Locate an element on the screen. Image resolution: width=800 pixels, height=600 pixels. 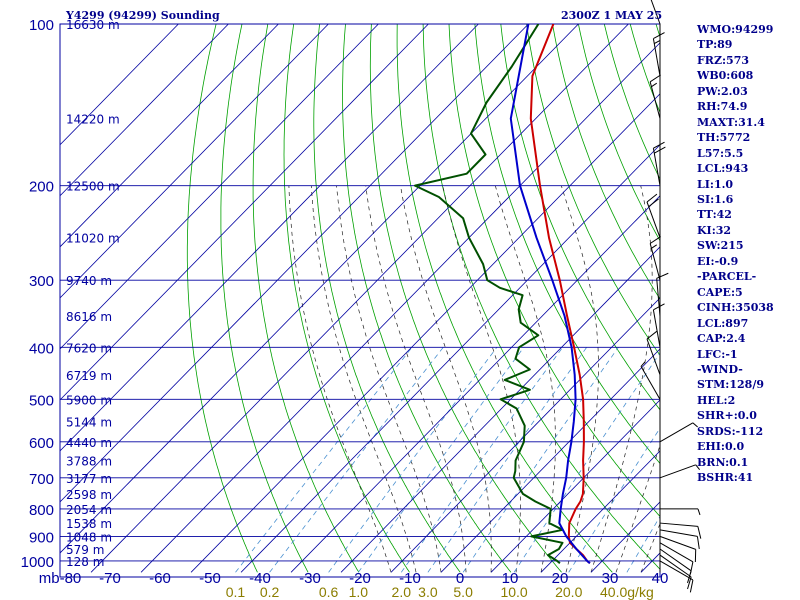
sounding-index-item: BRN:0.1 is located at coordinates (723, 462).